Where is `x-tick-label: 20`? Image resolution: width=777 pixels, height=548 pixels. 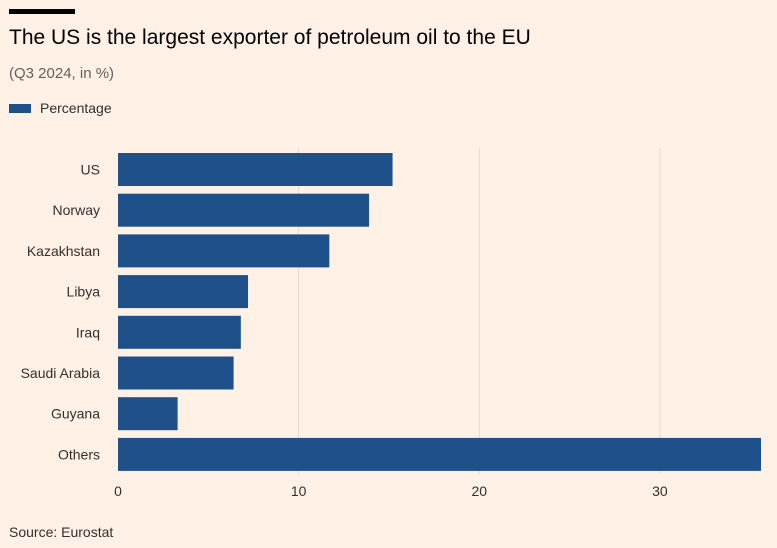 x-tick-label: 20 is located at coordinates (479, 491).